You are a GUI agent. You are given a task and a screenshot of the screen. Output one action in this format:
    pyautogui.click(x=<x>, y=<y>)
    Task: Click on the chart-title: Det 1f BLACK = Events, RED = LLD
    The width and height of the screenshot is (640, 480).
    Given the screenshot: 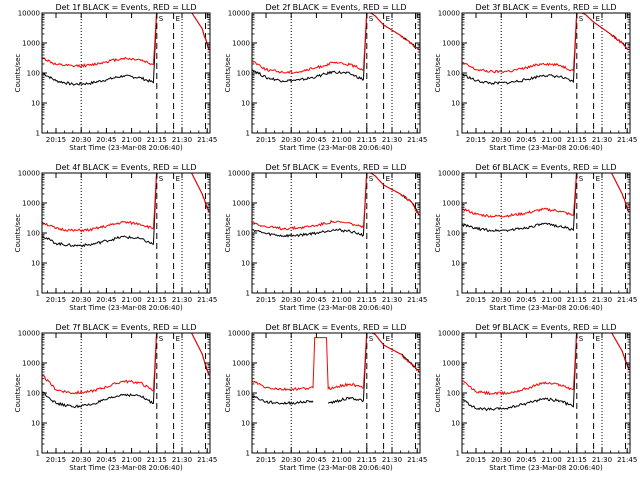 What is the action you would take?
    pyautogui.click(x=125, y=7)
    